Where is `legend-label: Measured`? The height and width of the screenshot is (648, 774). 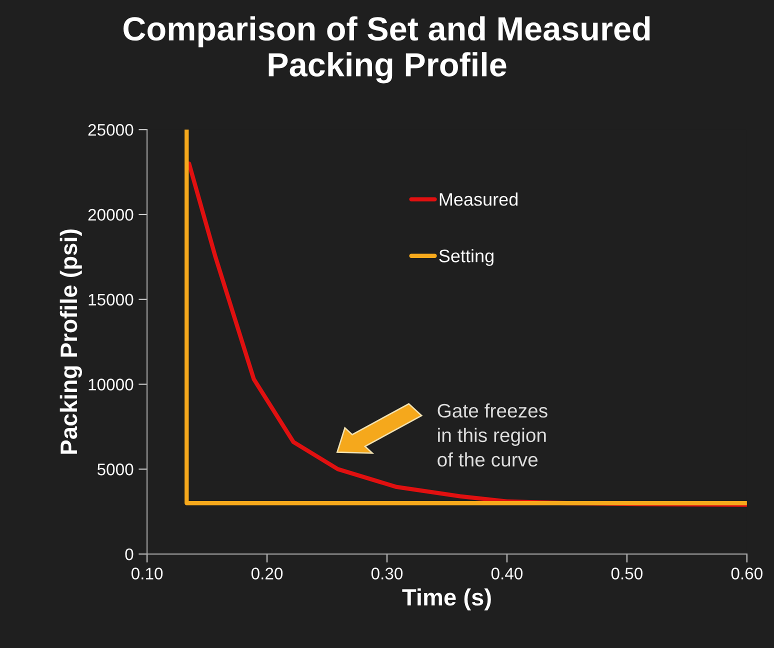
legend-label: Measured is located at coordinates (479, 199).